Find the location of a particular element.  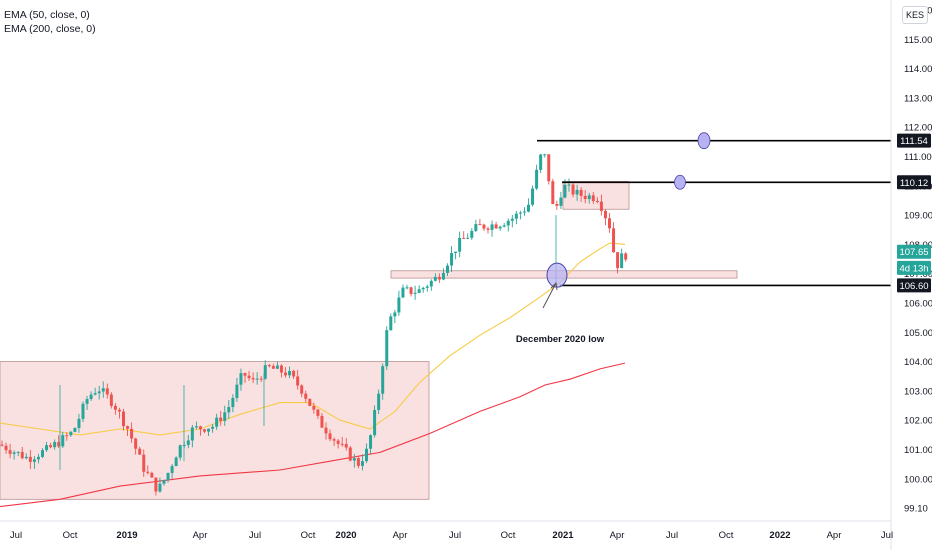

currency-badge: KES is located at coordinates (915, 15).